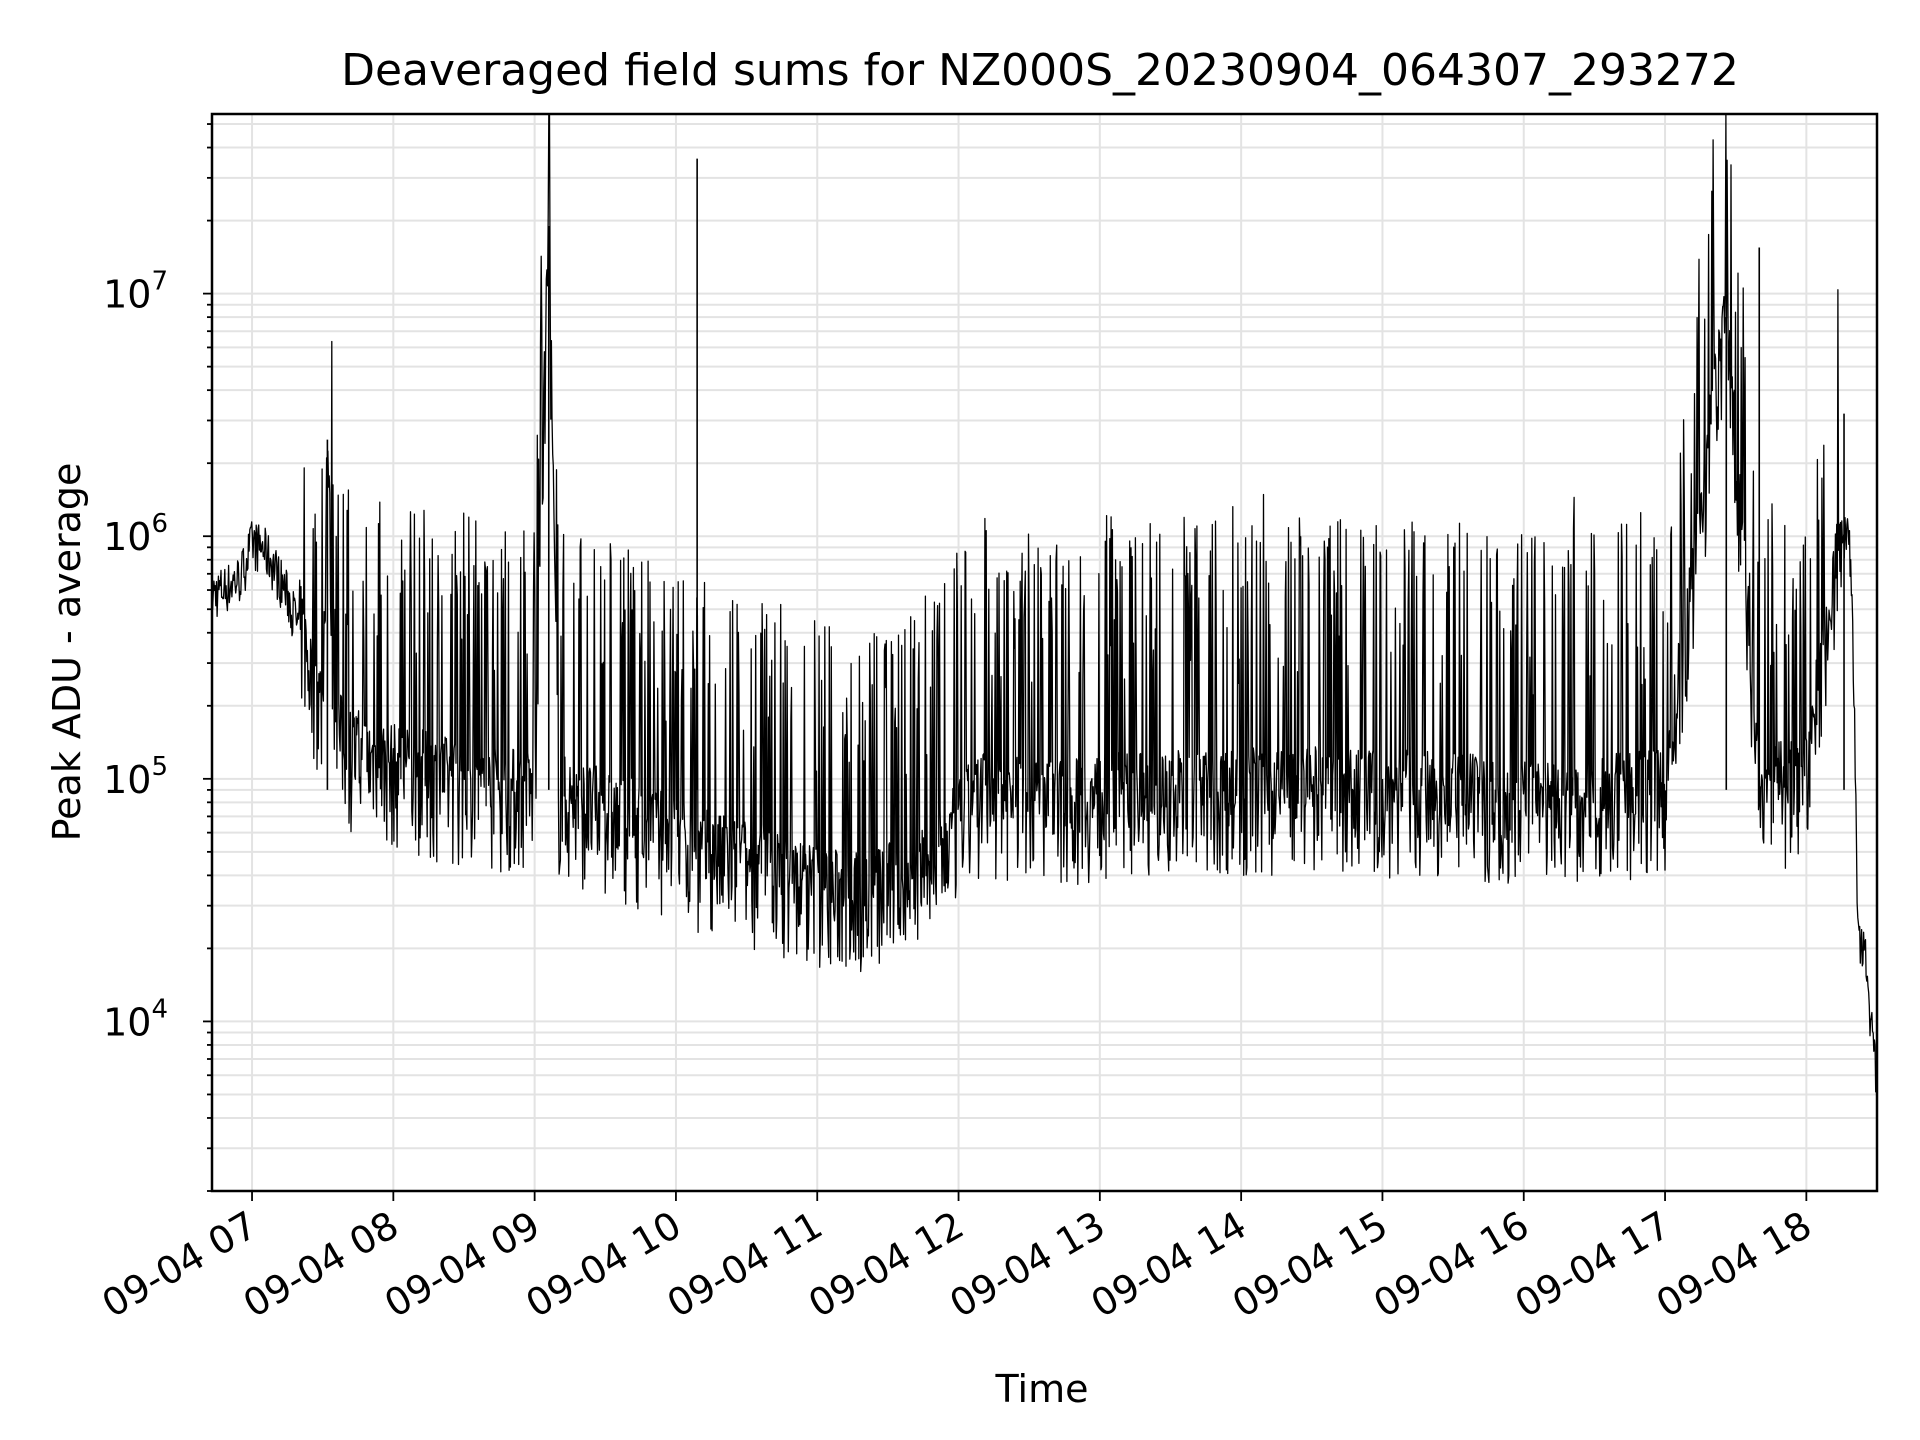 The image size is (1920, 1440). Describe the element at coordinates (159, 1009) in the screenshot. I see `y-tick-exponent: 4` at that location.